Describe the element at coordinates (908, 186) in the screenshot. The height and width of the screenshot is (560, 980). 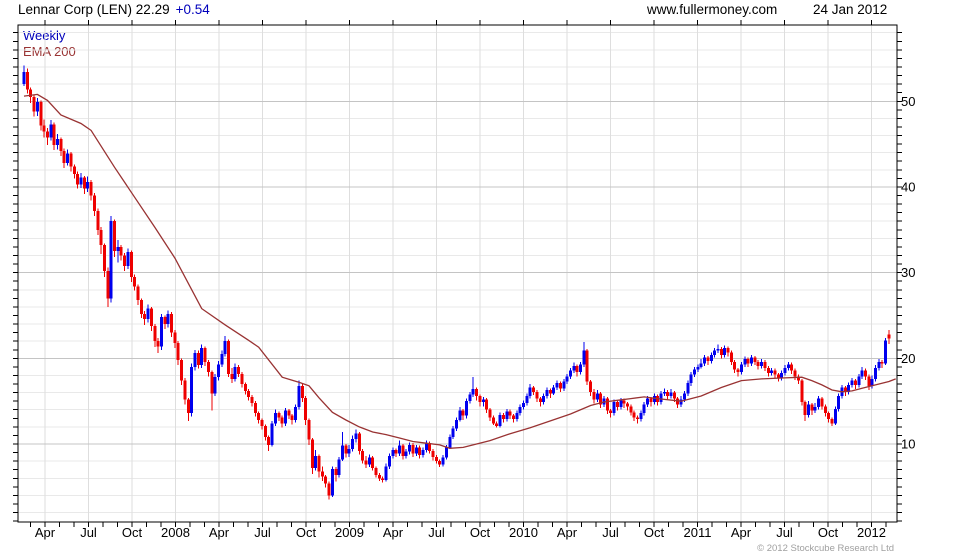
I see `price-axis-label: 40` at that location.